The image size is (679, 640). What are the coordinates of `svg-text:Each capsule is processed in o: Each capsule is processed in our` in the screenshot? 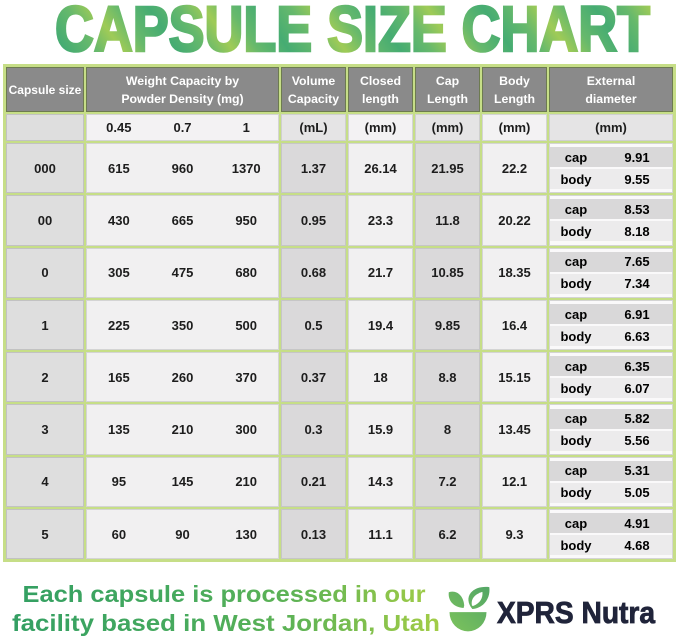 It's located at (224, 594).